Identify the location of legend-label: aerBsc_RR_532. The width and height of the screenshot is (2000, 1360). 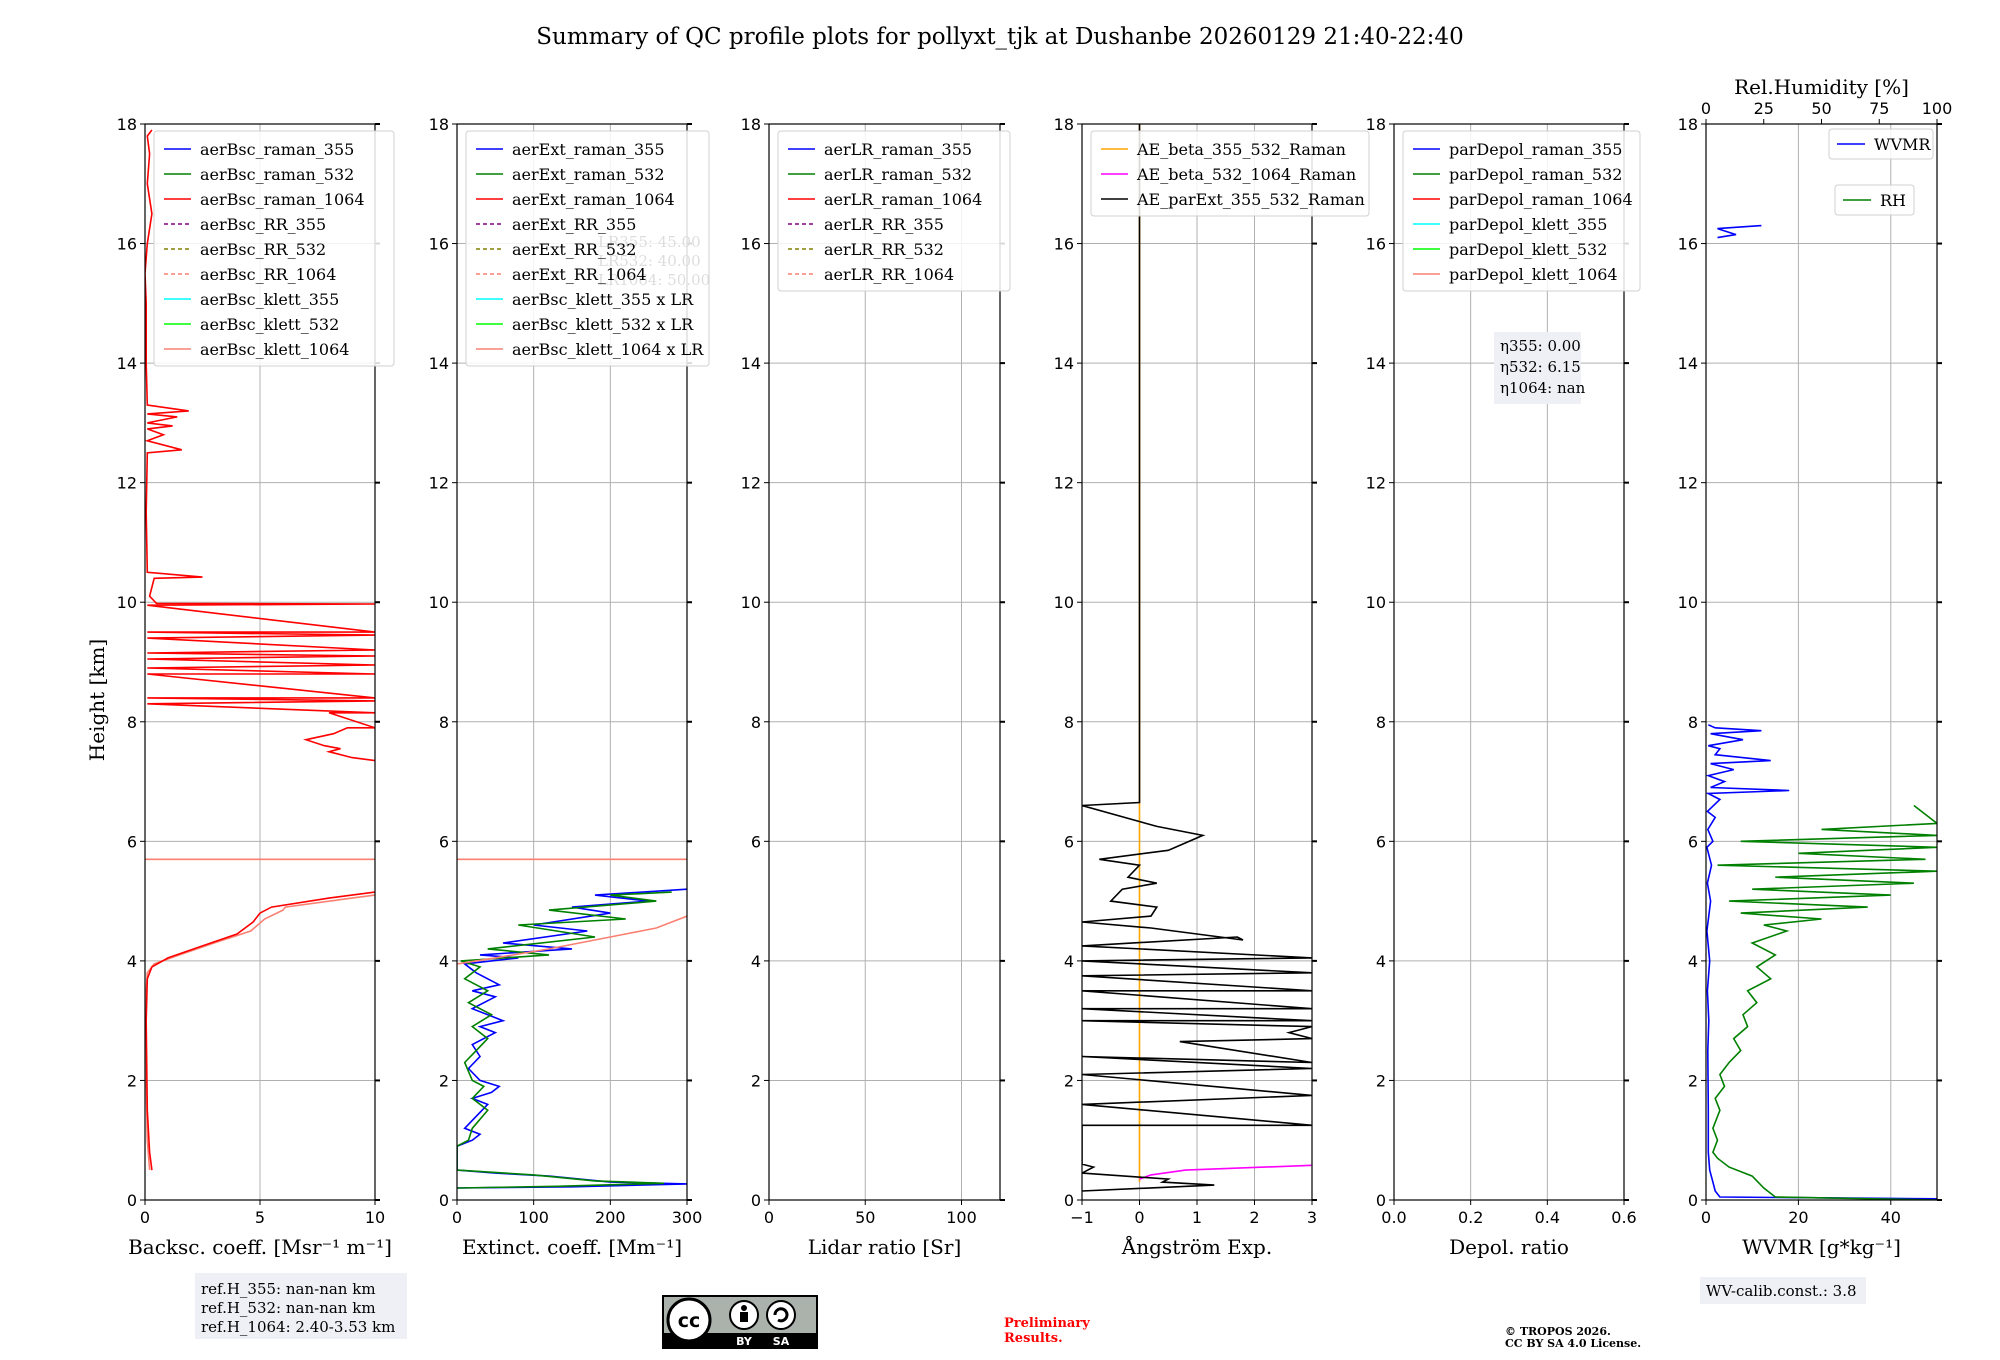
(263, 249).